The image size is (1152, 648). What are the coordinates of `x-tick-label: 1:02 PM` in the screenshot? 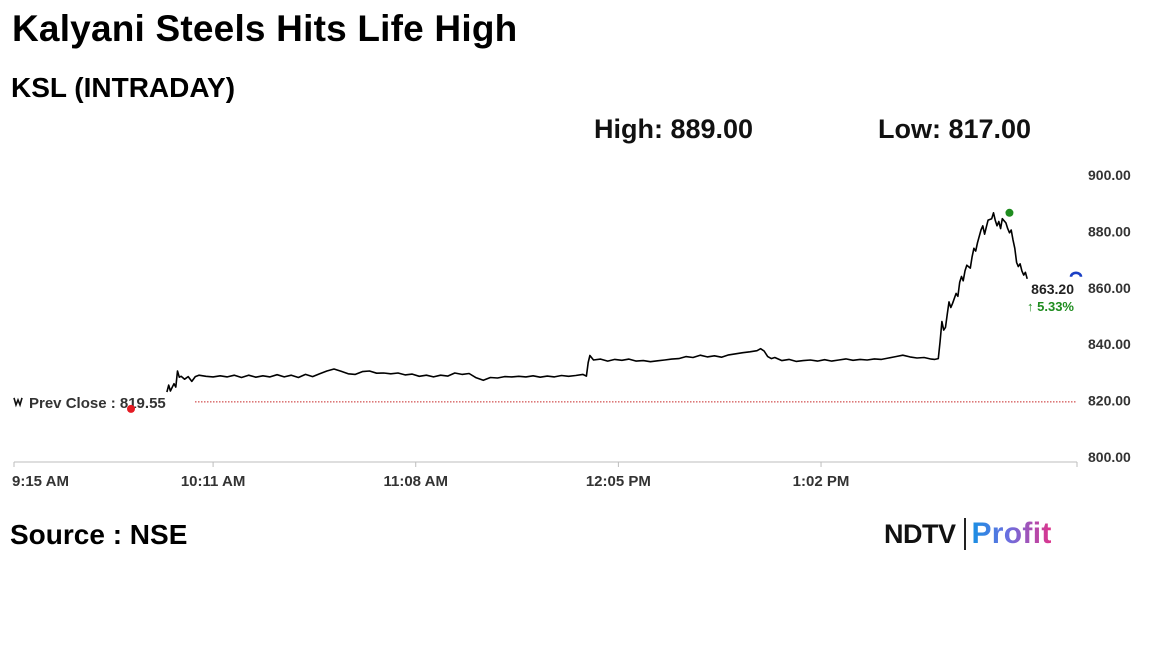 It's located at (821, 481).